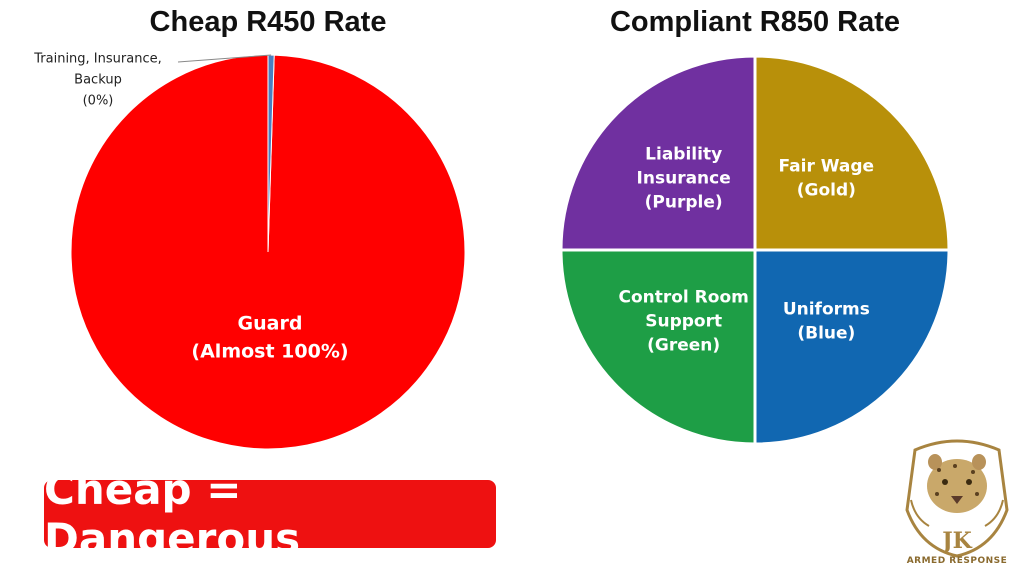  I want to click on slice-label: (Almost 100%), so click(269, 352).